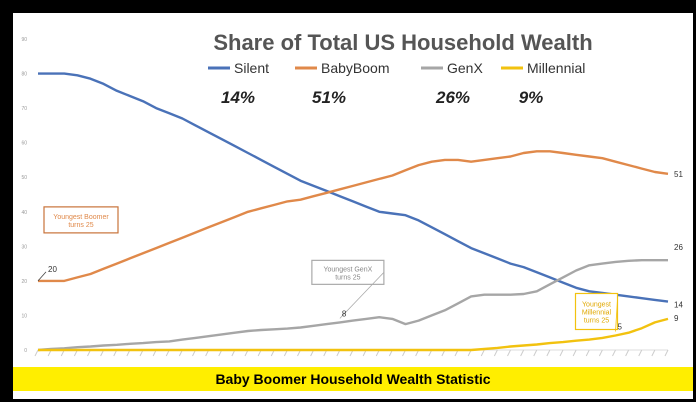 This screenshot has width=696, height=402. Describe the element at coordinates (24, 316) in the screenshot. I see `y-tick-label: 10` at that location.